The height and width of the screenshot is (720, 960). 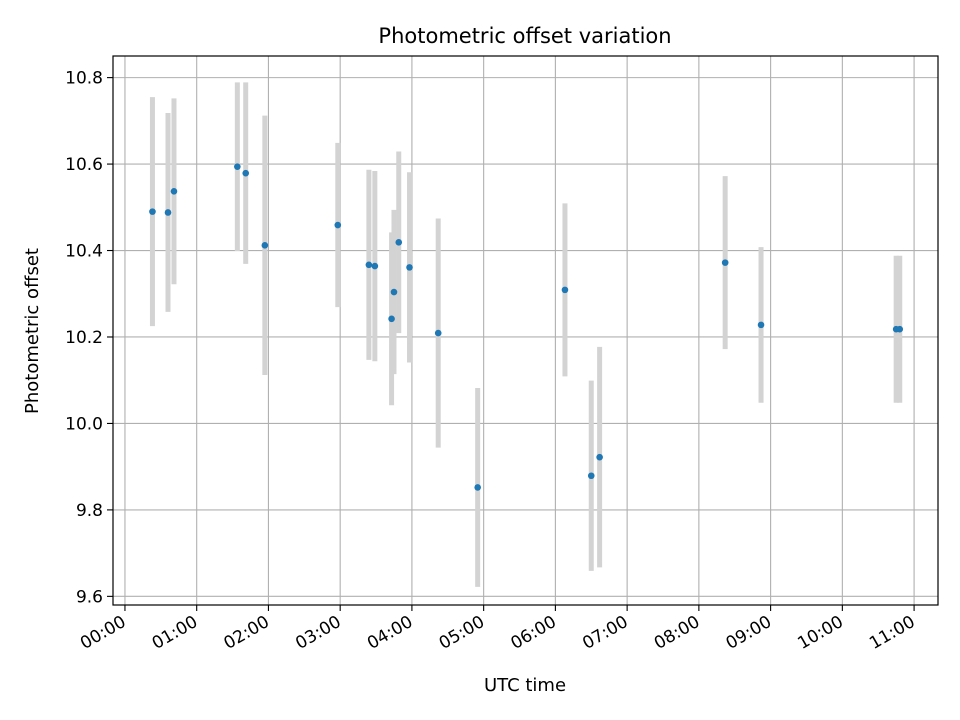 I want to click on y-tick-label: 10.4, so click(x=84, y=252).